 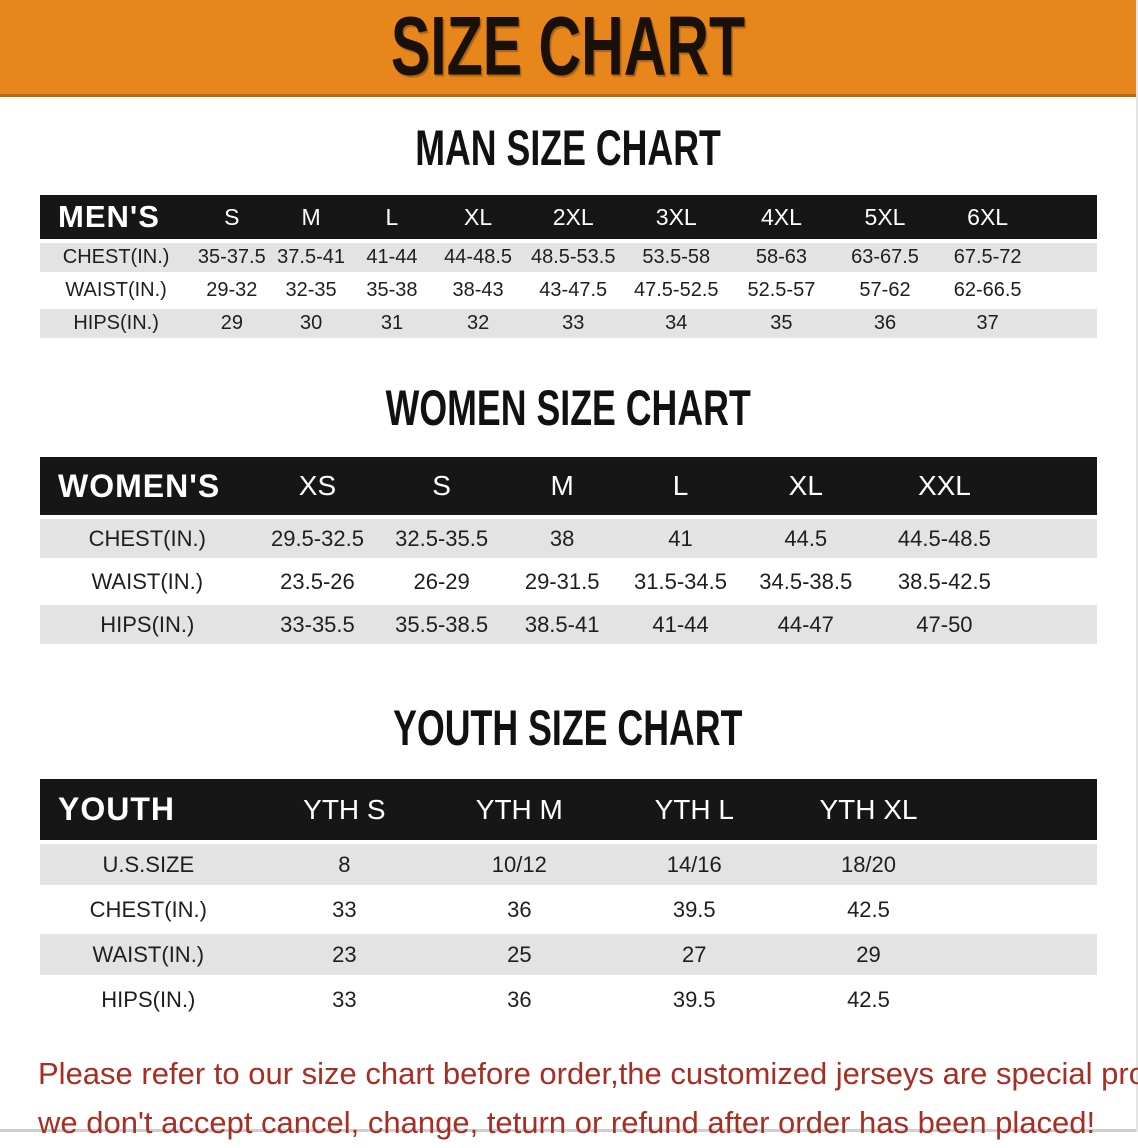 I want to click on size-value: 63-67.5, so click(x=885, y=258).